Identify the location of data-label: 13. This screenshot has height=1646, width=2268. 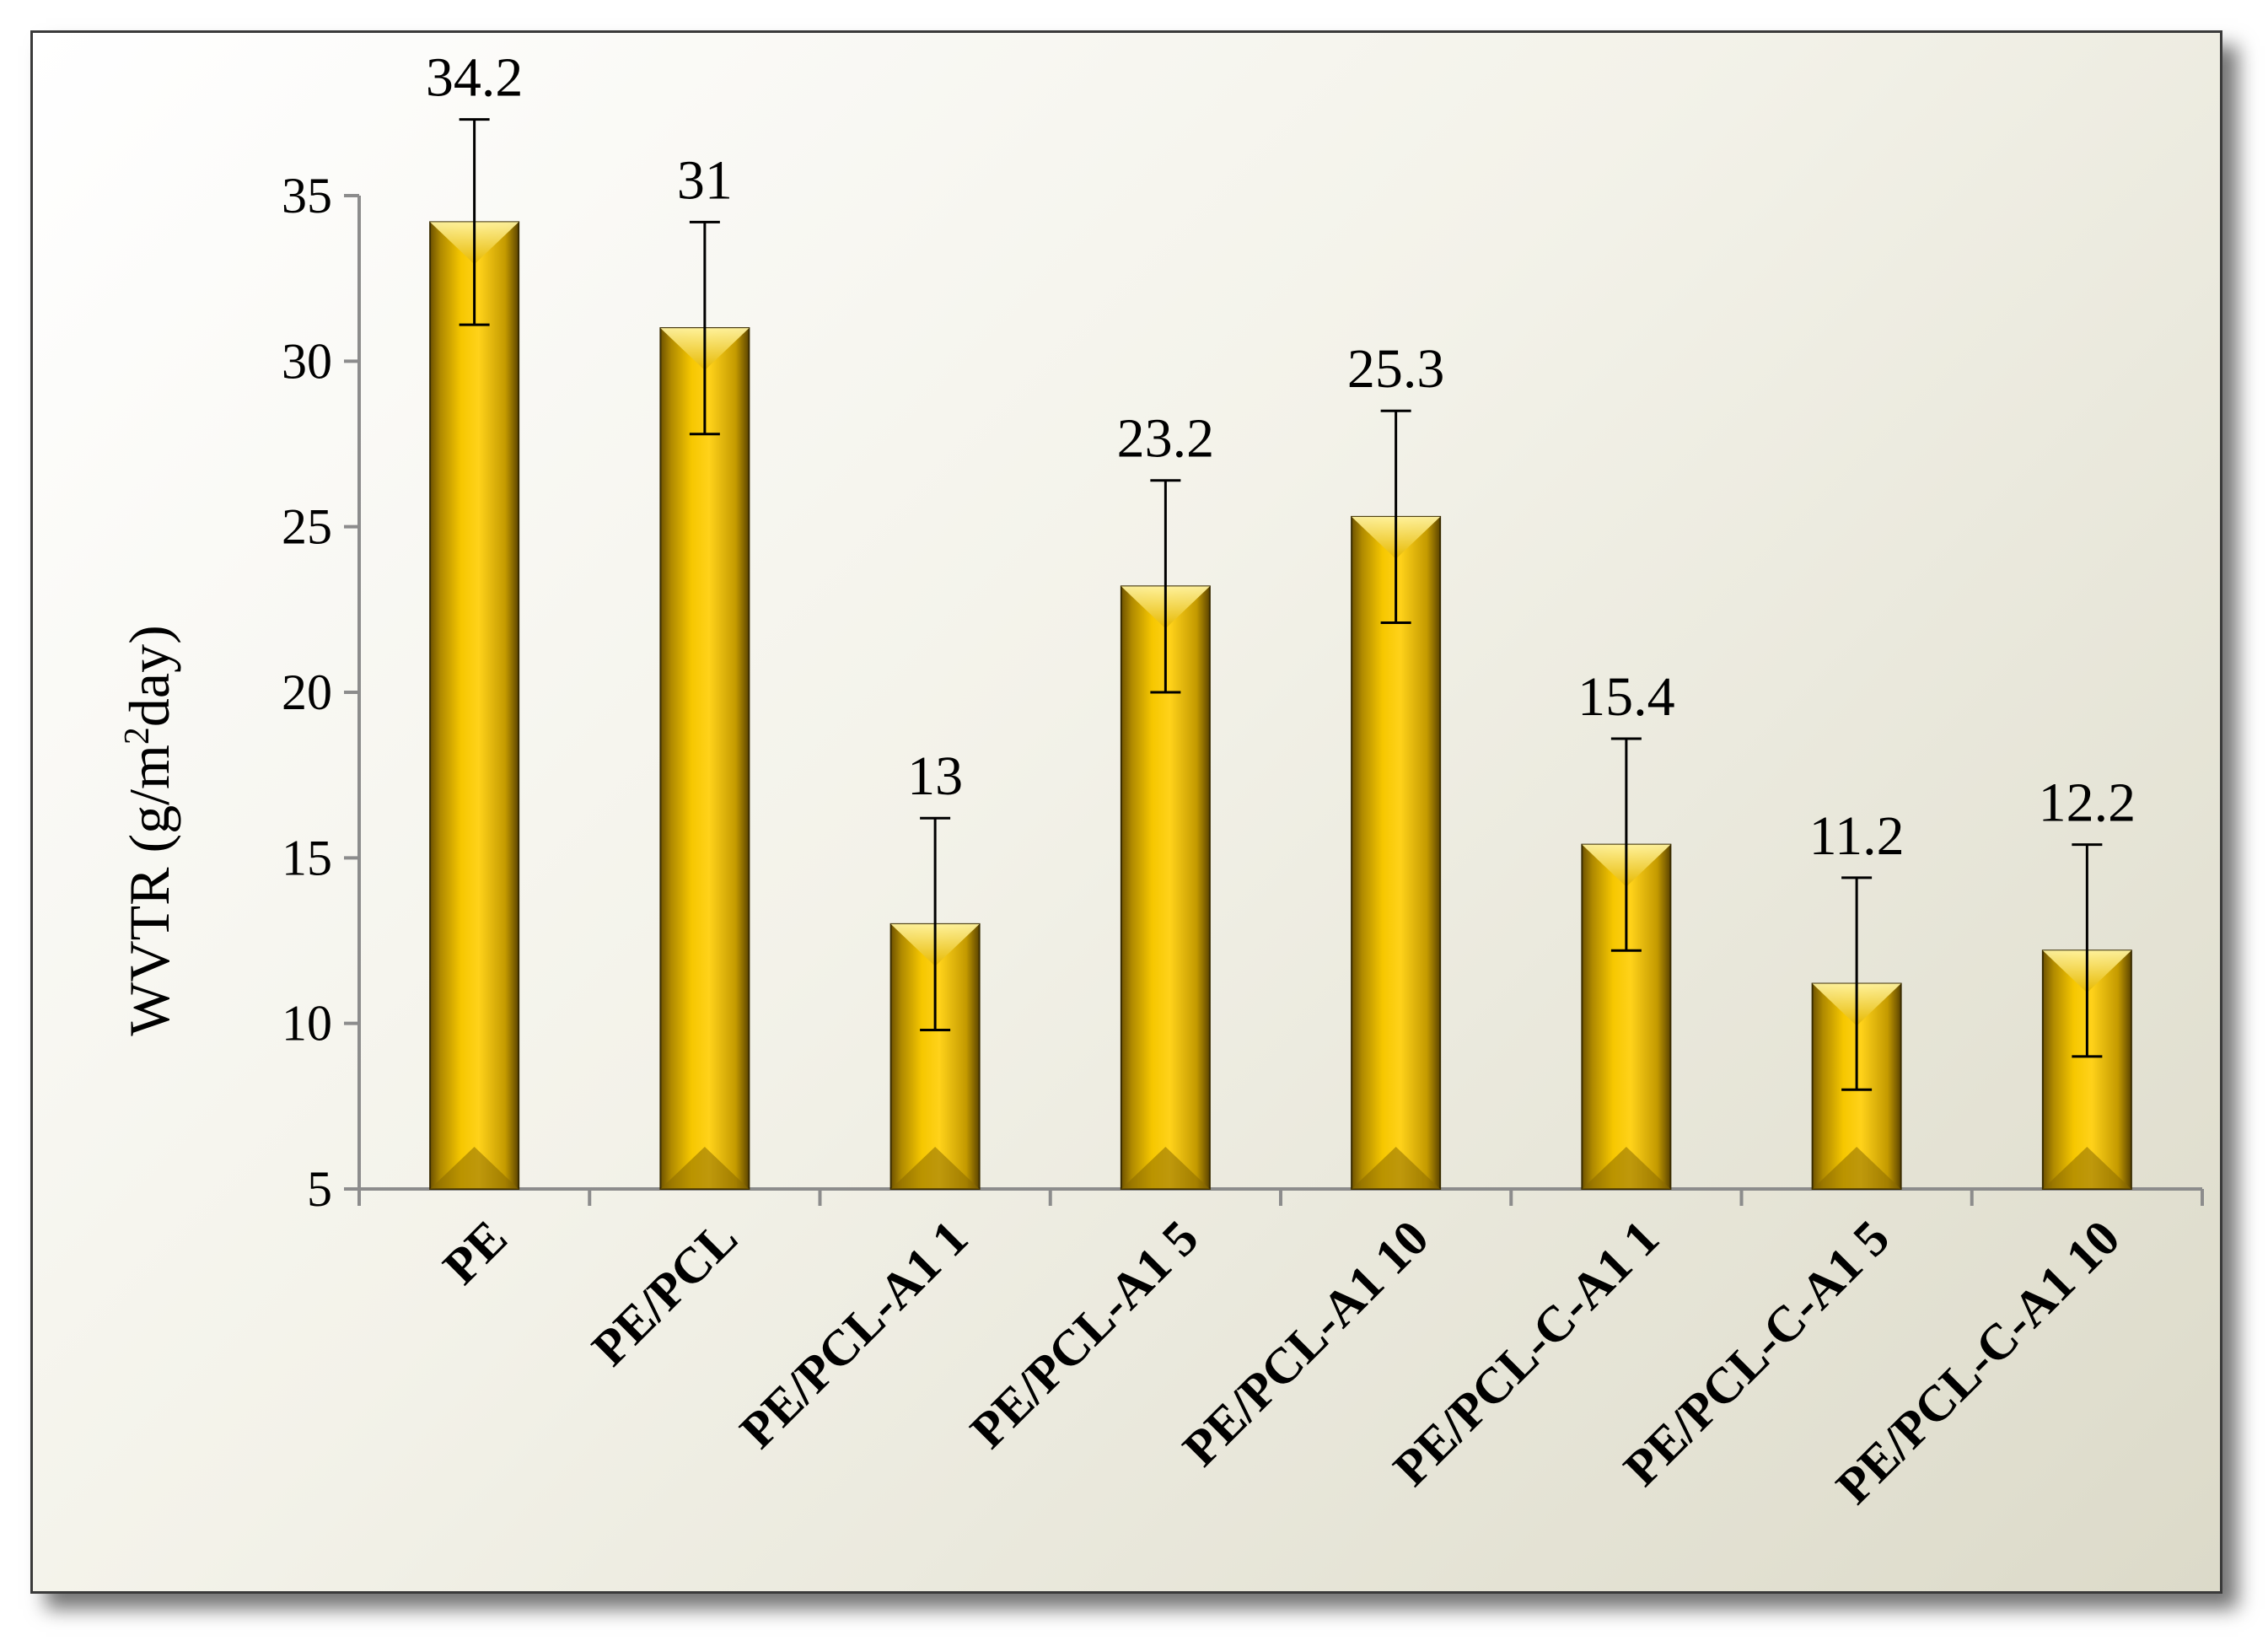
(935, 776).